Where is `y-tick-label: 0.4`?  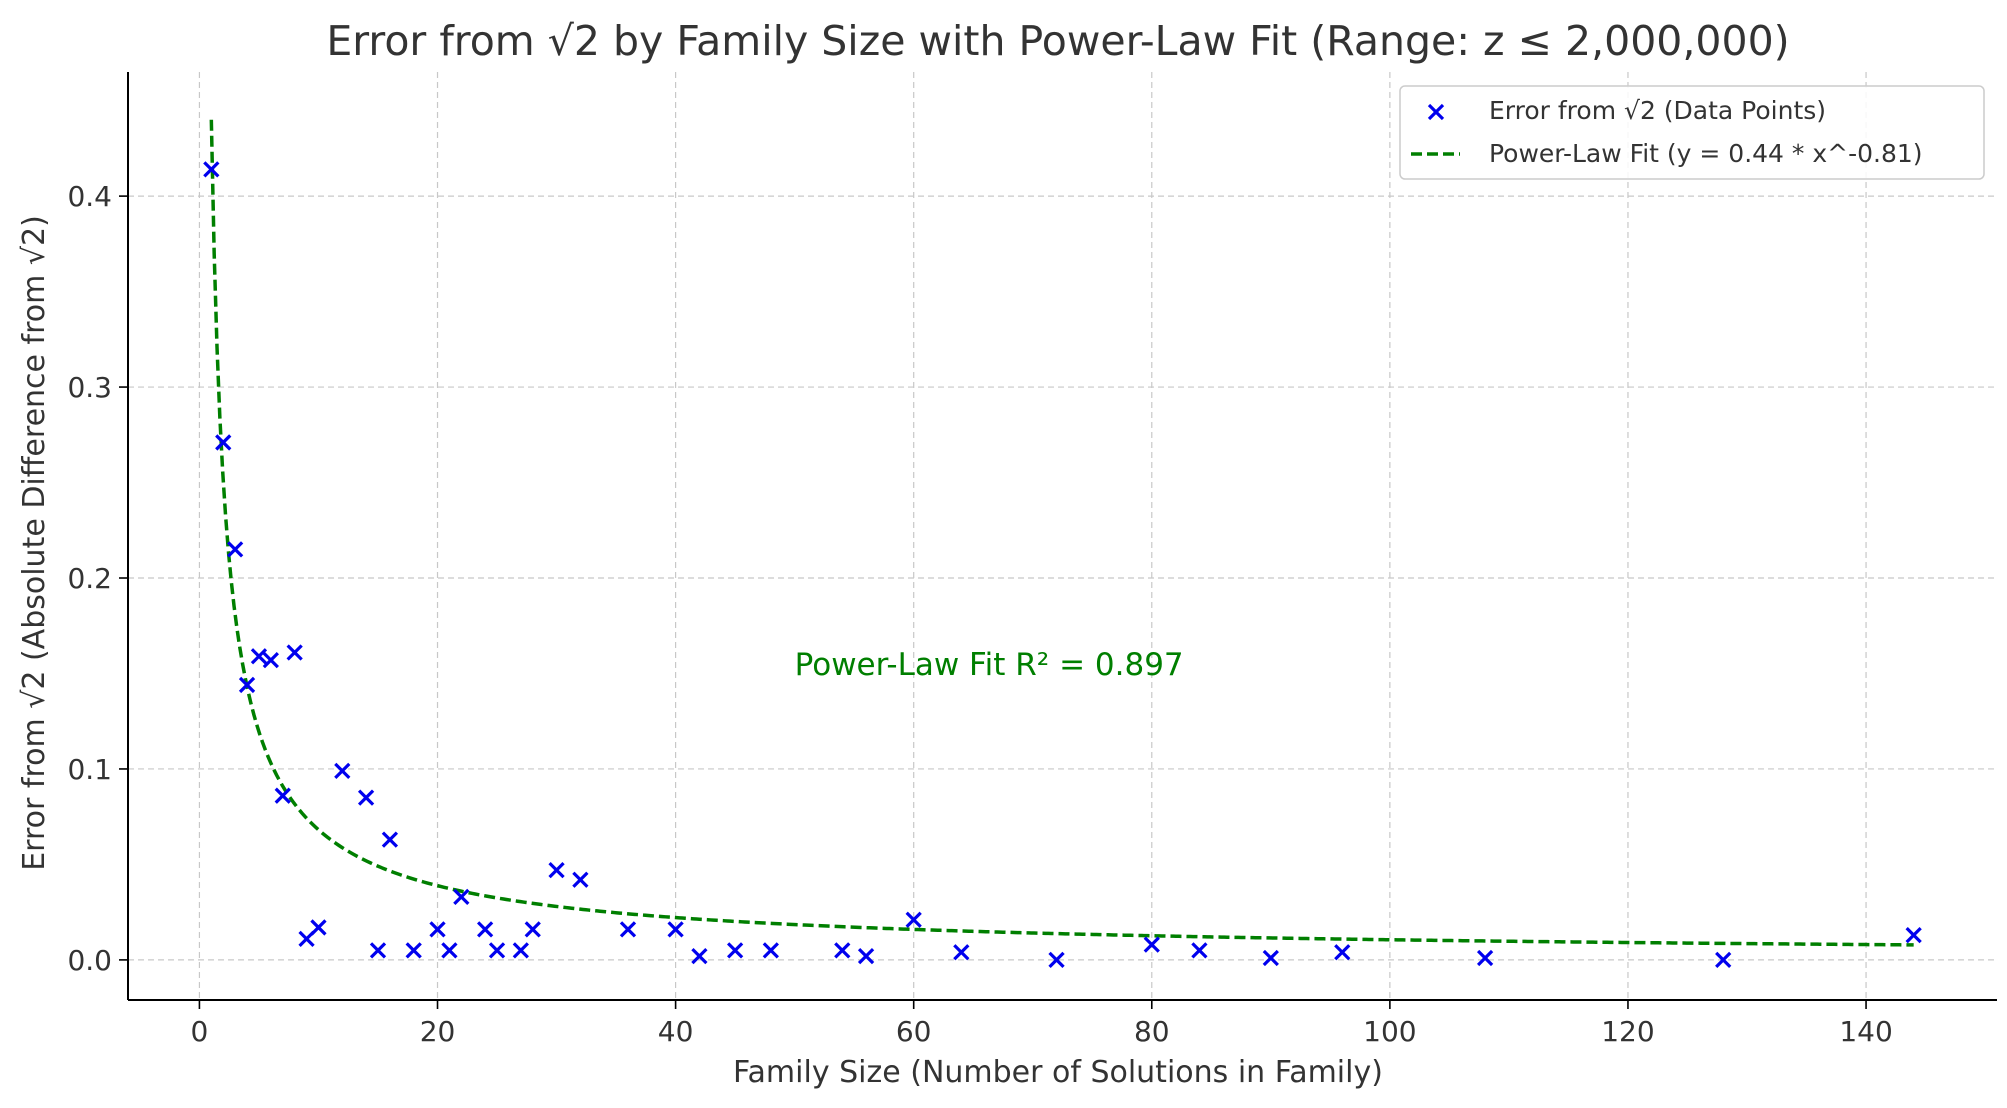 y-tick-label: 0.4 is located at coordinates (89, 196).